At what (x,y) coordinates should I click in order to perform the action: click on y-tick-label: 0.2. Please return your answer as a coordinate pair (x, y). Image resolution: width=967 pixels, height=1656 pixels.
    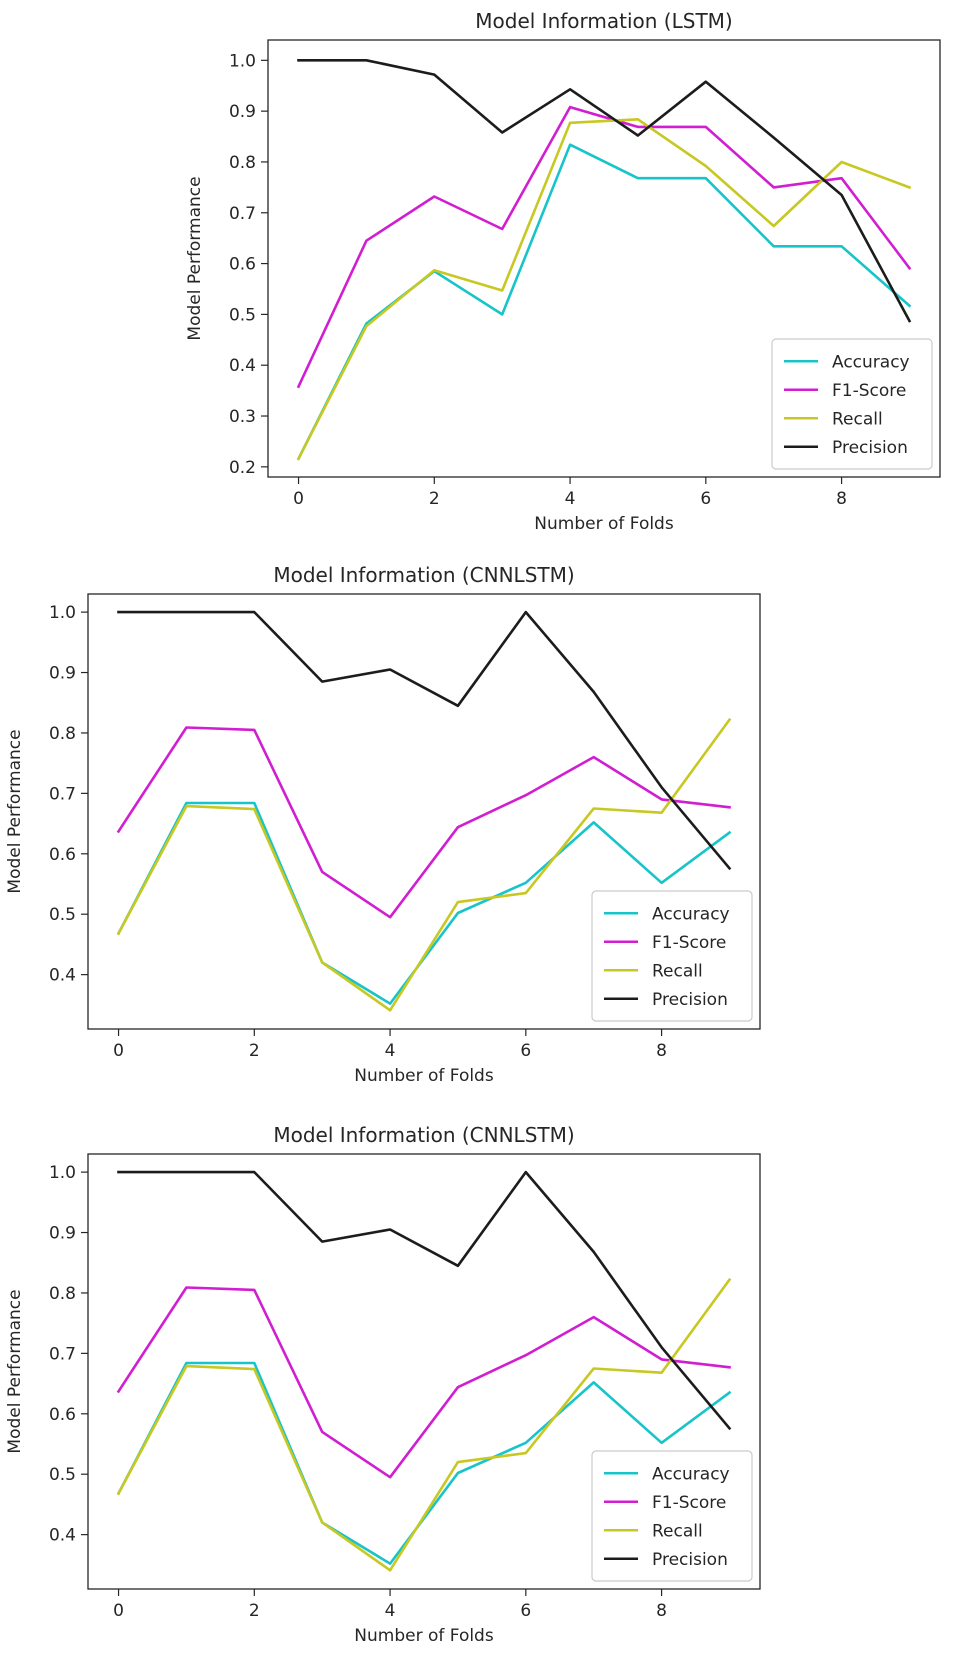
    Looking at the image, I should click on (242, 468).